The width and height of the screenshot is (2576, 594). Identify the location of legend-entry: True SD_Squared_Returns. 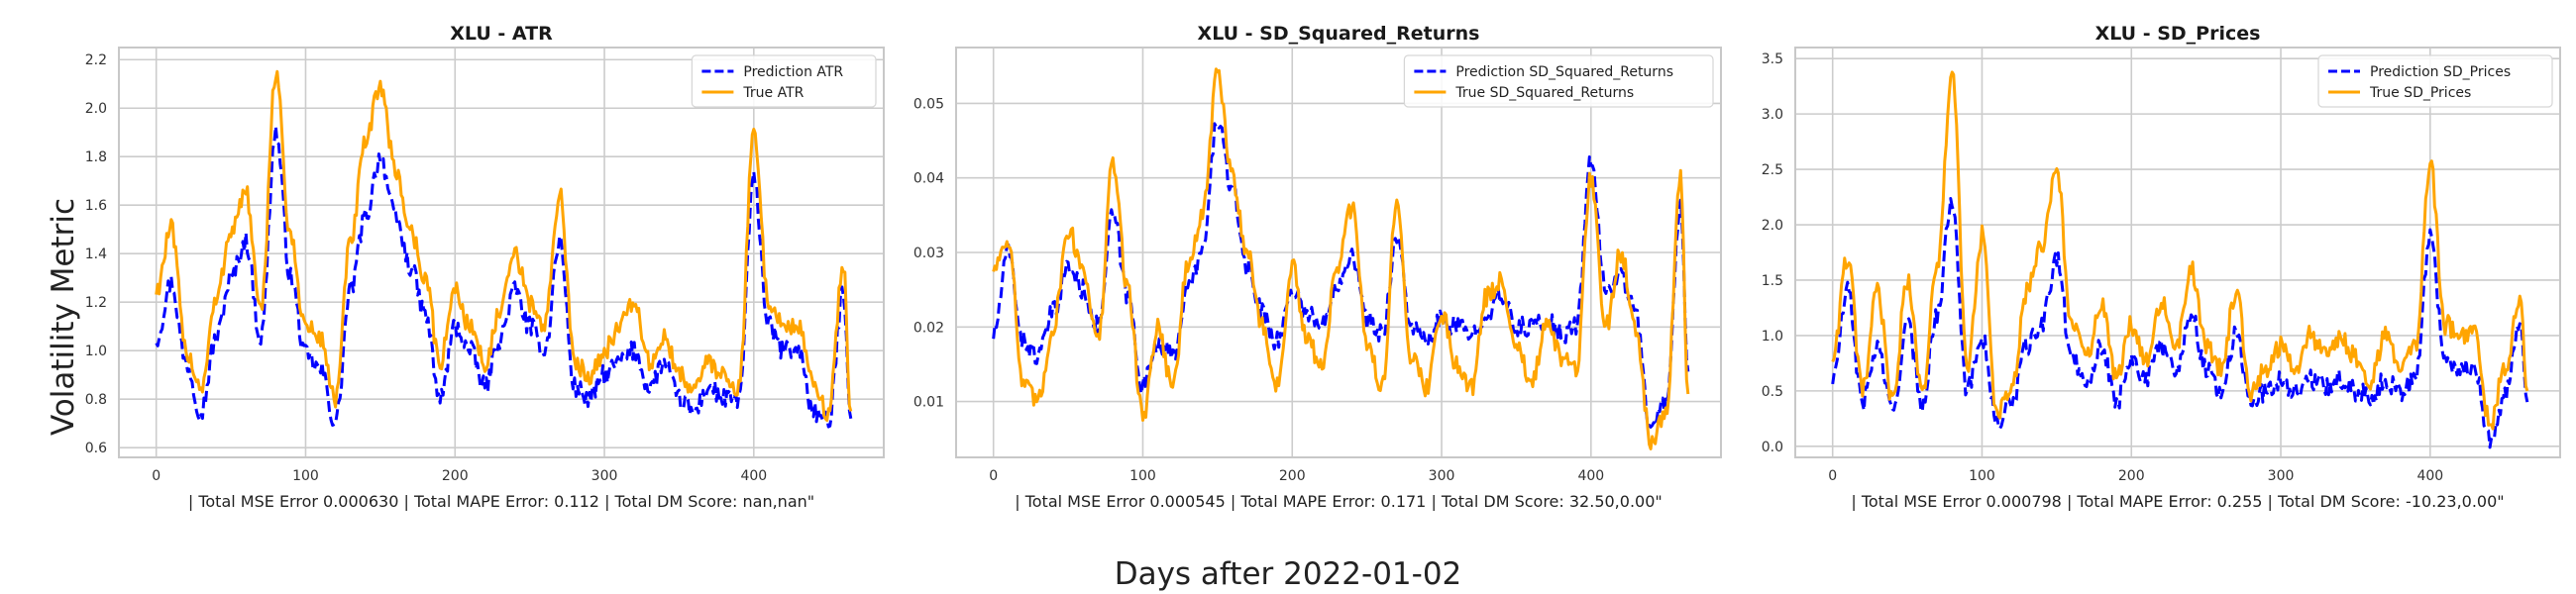
(1544, 93).